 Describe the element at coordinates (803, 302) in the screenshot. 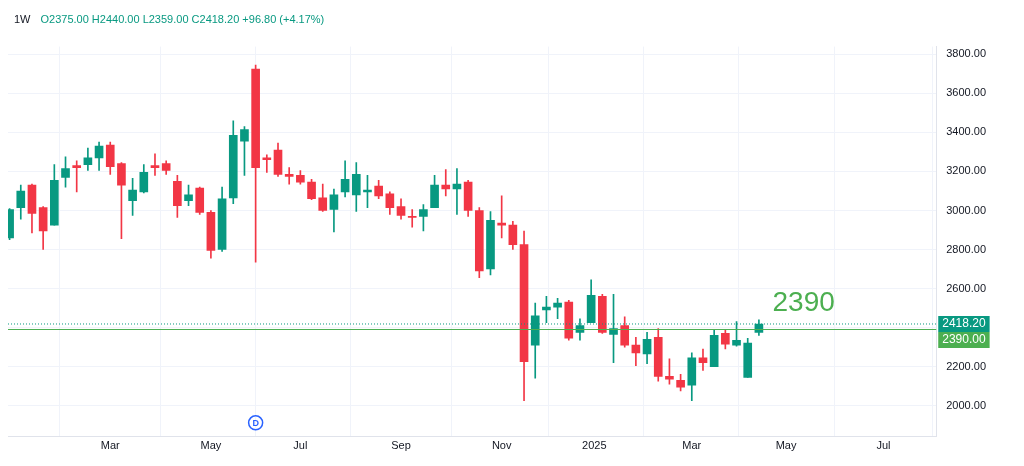

I see `annotation: 2390` at that location.